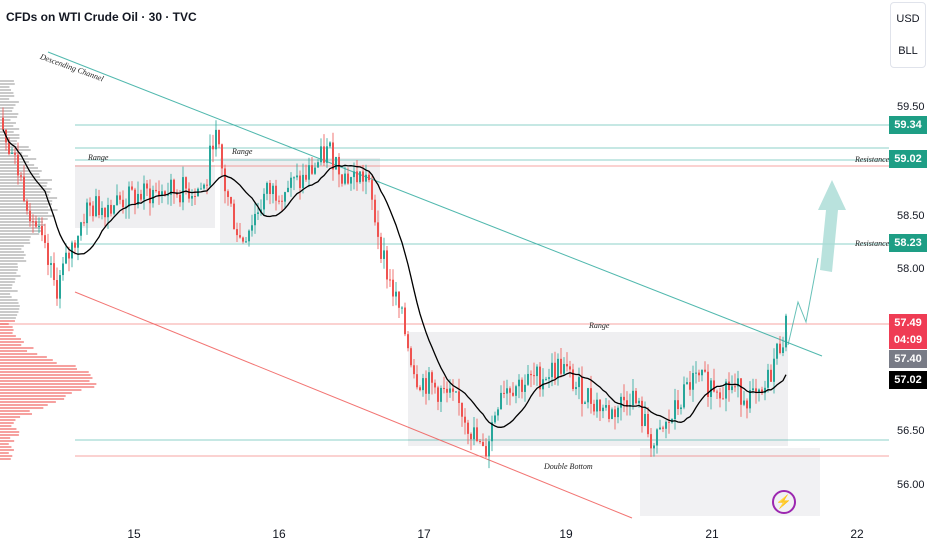 The width and height of the screenshot is (932, 550). Describe the element at coordinates (784, 502) in the screenshot. I see `lightning-icon: ⚡` at that location.